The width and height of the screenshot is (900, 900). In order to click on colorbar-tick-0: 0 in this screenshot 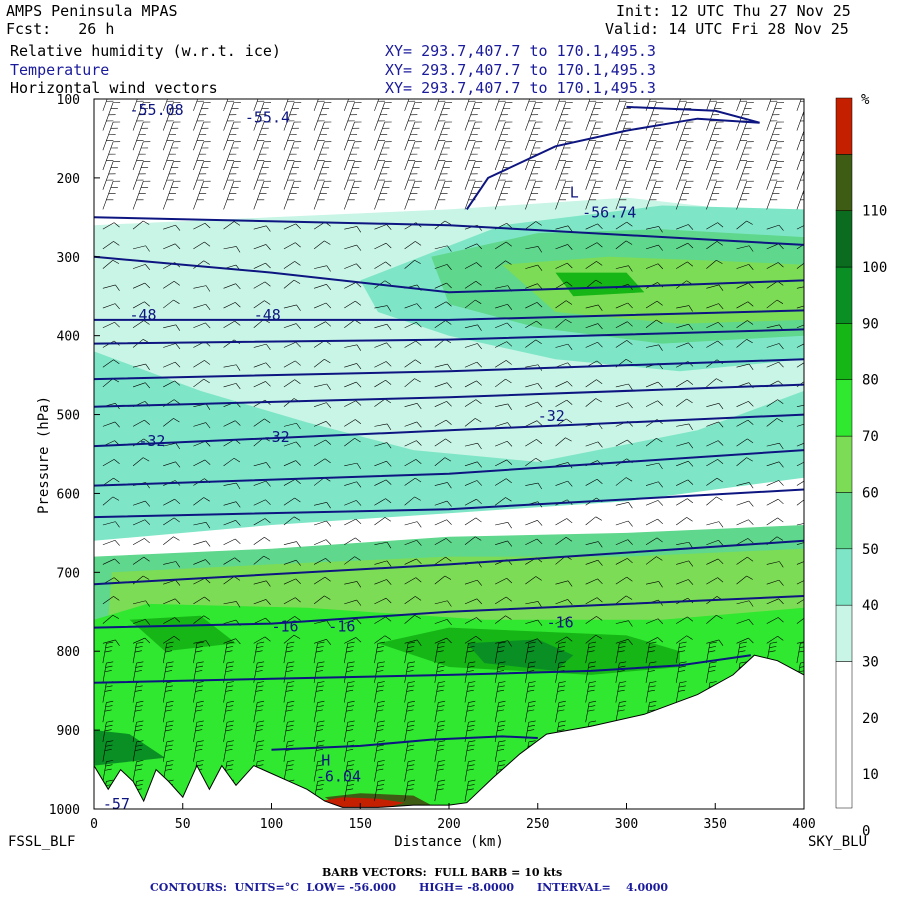, I will do `click(866, 832)`.